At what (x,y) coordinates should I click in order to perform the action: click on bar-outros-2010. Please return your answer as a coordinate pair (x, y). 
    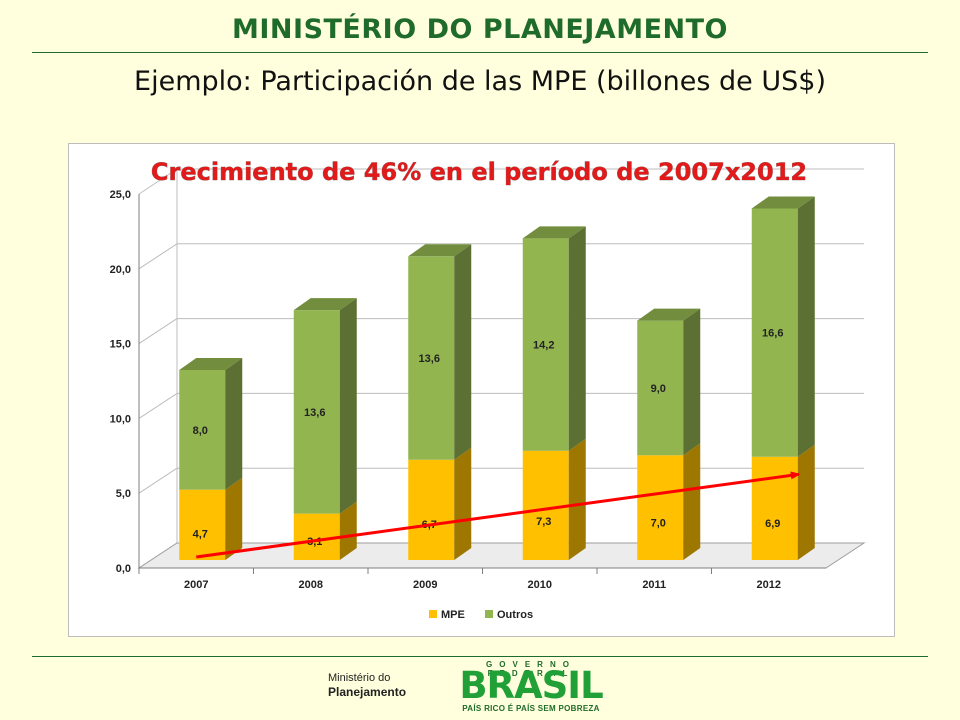
    Looking at the image, I should click on (545, 344).